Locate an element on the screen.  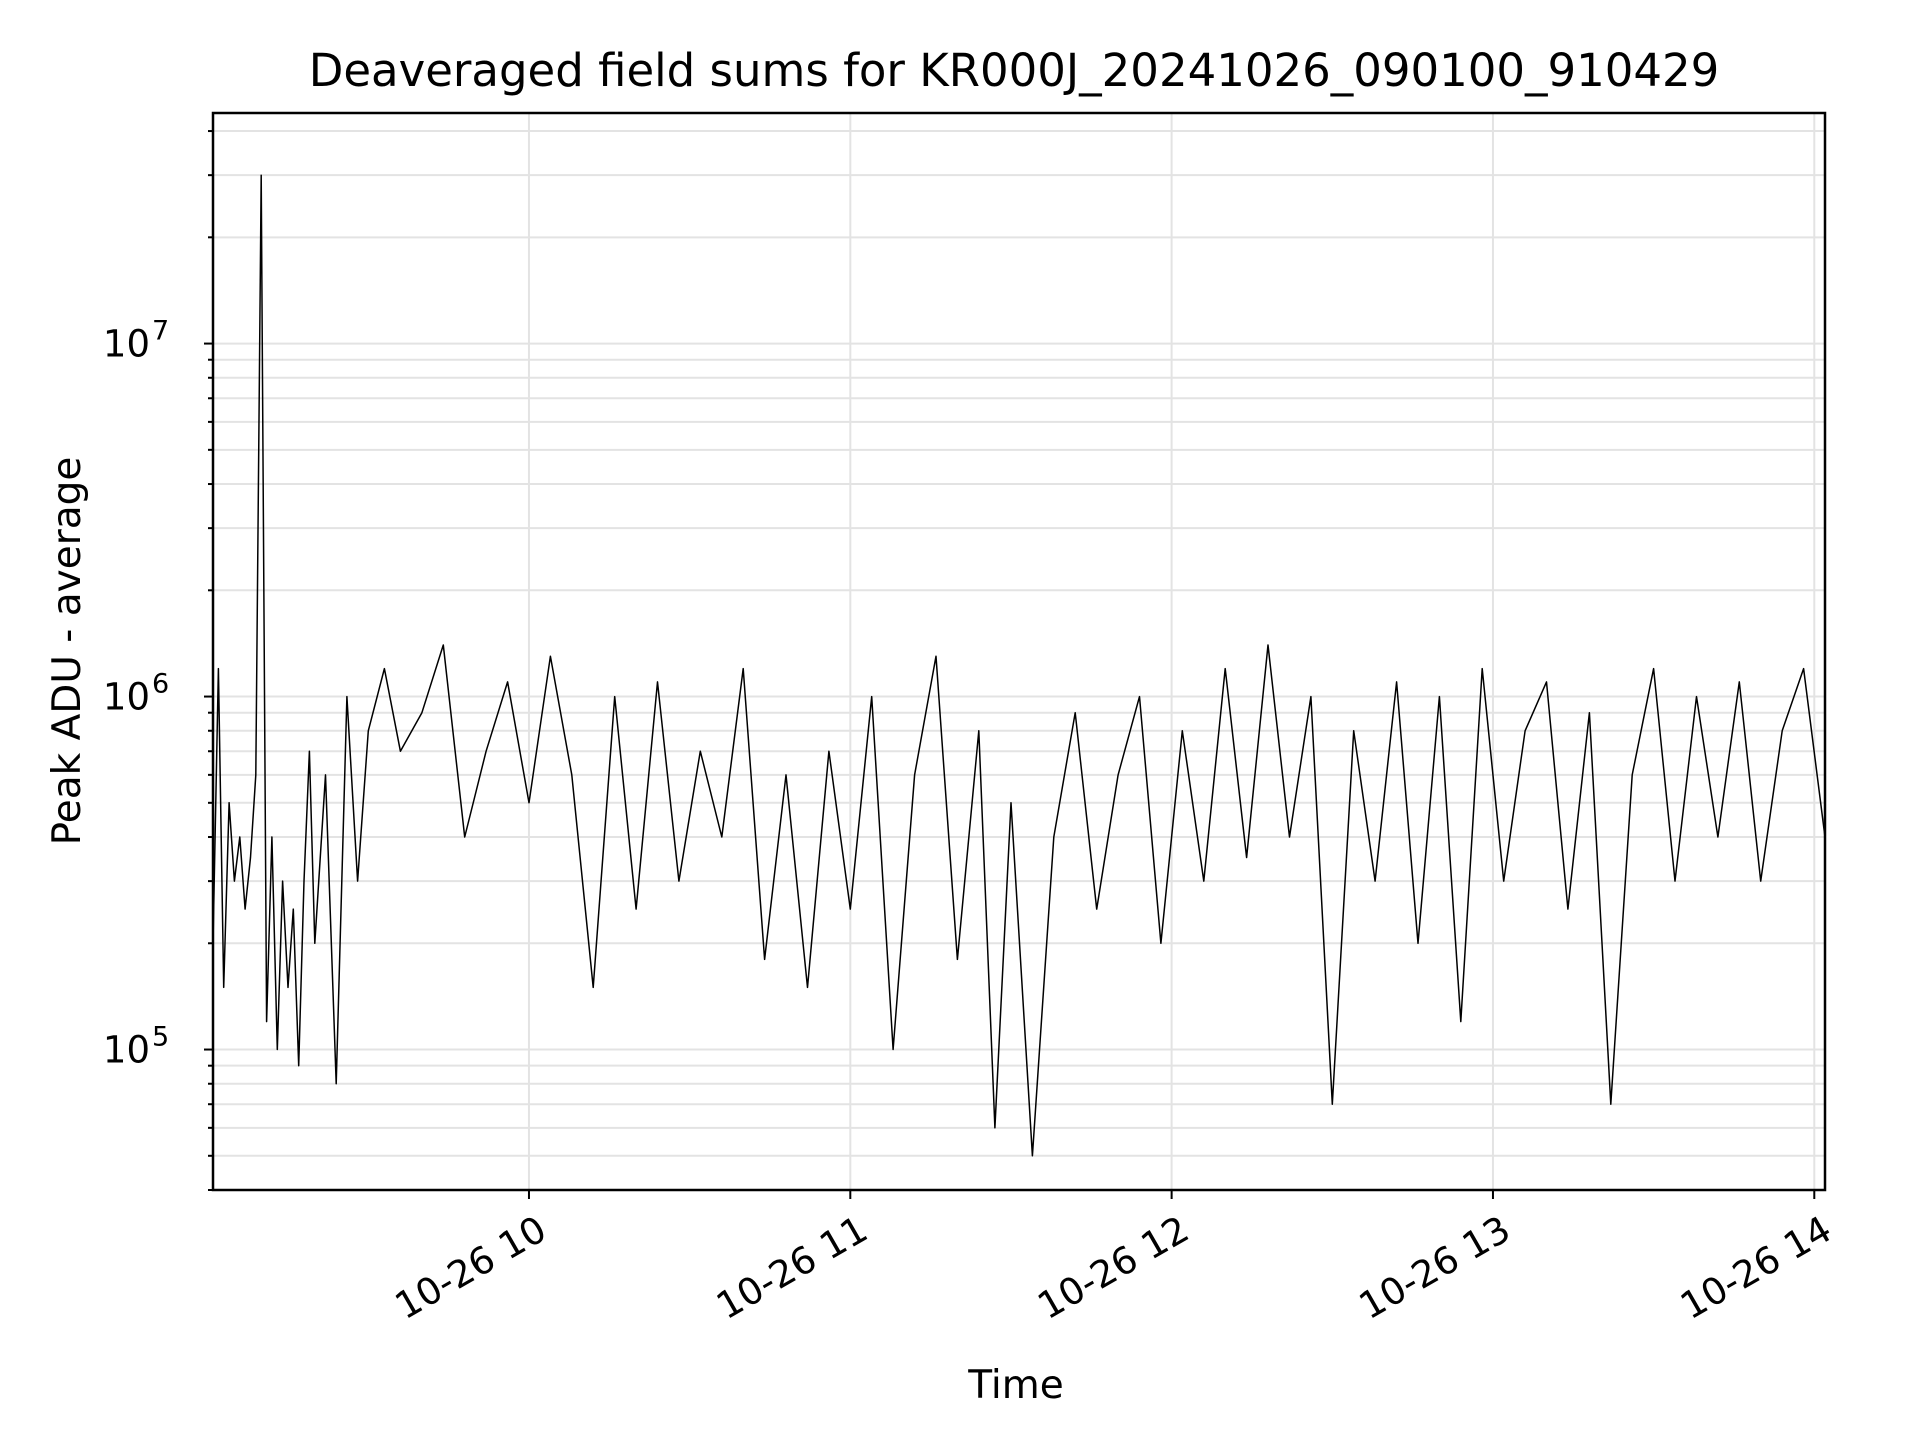
y-tick-label-exponent: 5 is located at coordinates (160, 1037).